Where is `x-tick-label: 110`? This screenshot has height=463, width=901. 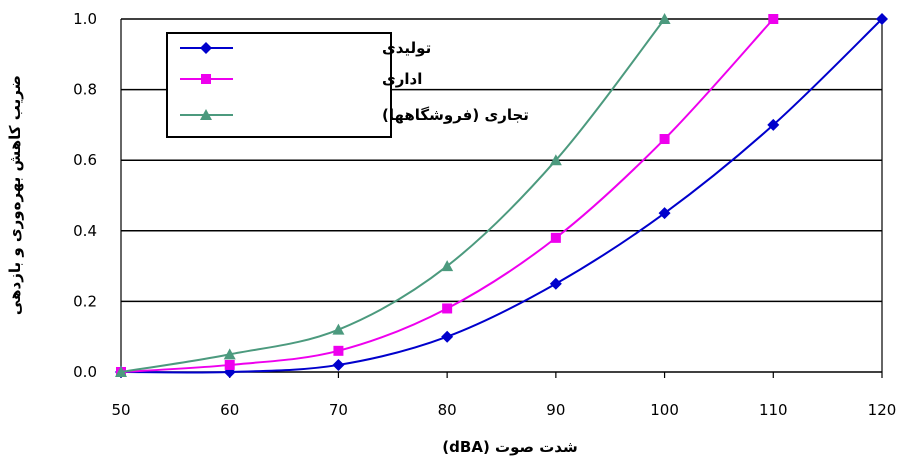
x-tick-label: 110 is located at coordinates (773, 410).